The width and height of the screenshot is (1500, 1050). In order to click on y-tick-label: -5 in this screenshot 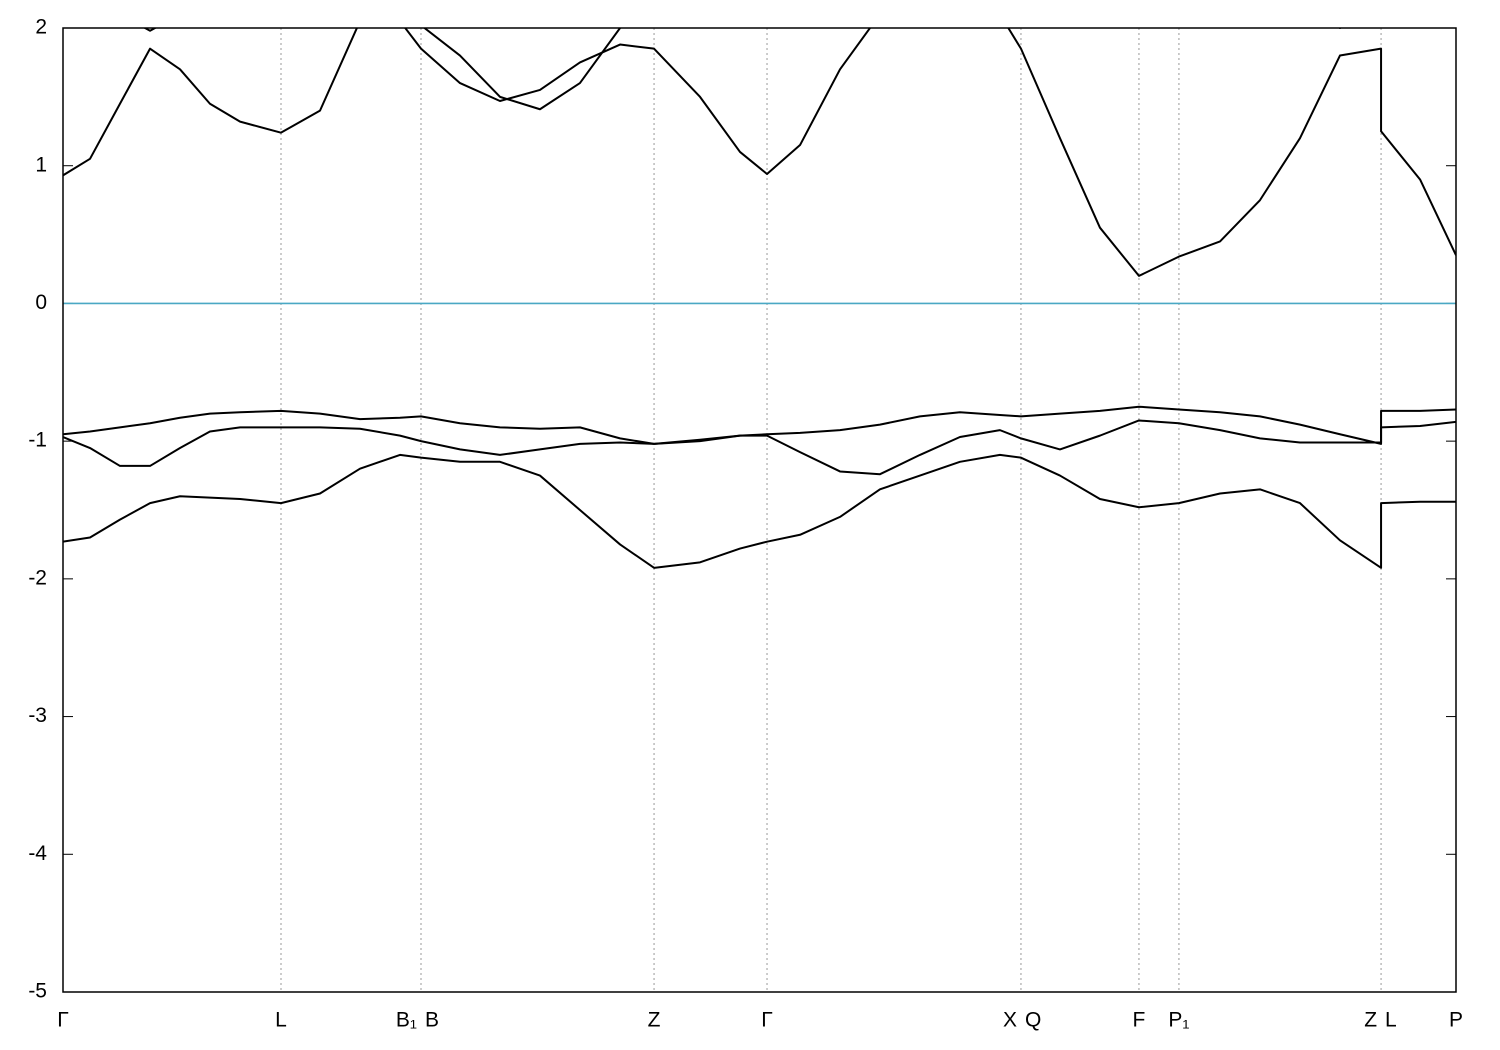, I will do `click(37, 991)`.